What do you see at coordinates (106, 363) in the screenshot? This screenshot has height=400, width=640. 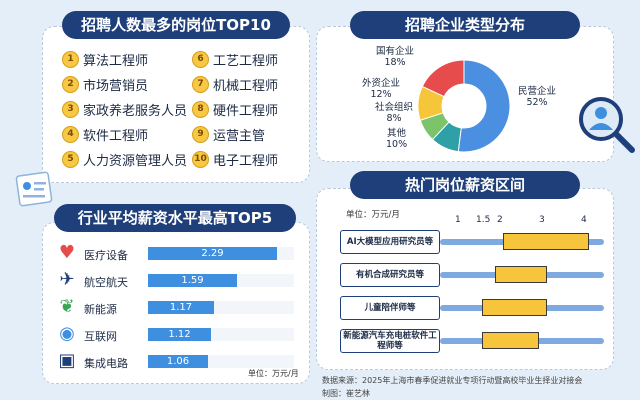 I see `salary-category-label: 集成电路` at bounding box center [106, 363].